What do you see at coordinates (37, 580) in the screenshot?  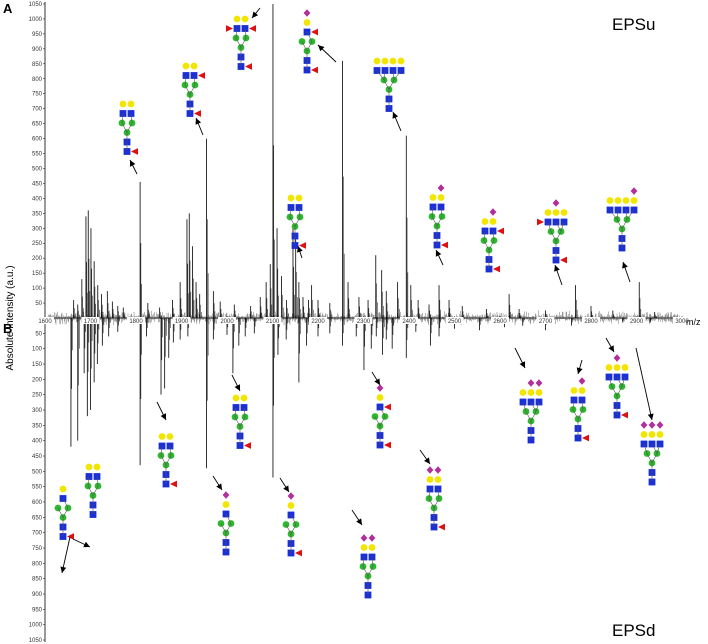 I see `y-tick-label-b: 850` at bounding box center [37, 580].